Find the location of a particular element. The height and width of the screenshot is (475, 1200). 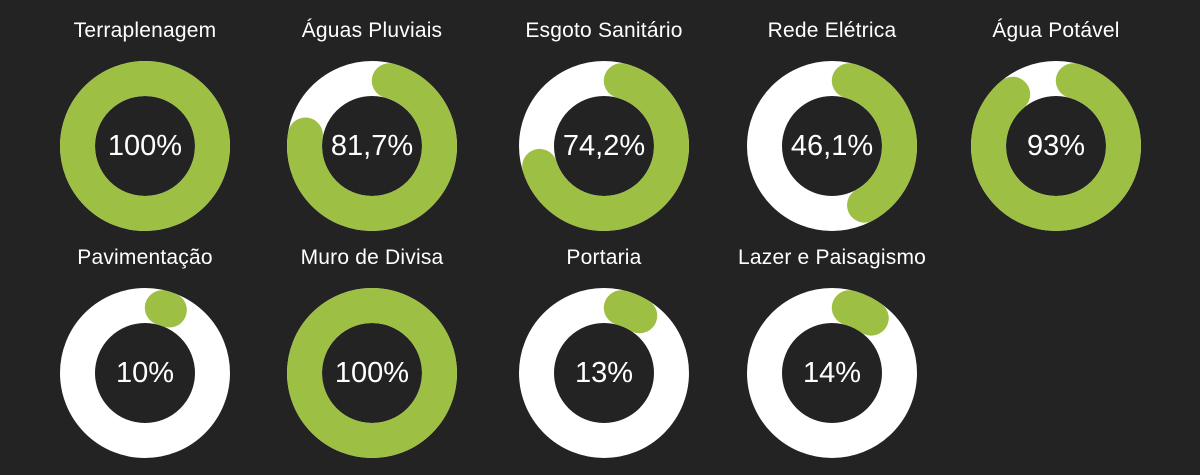

progress-item-rede-eletrica: Rede Elétrica 46,1% is located at coordinates (832, 125).